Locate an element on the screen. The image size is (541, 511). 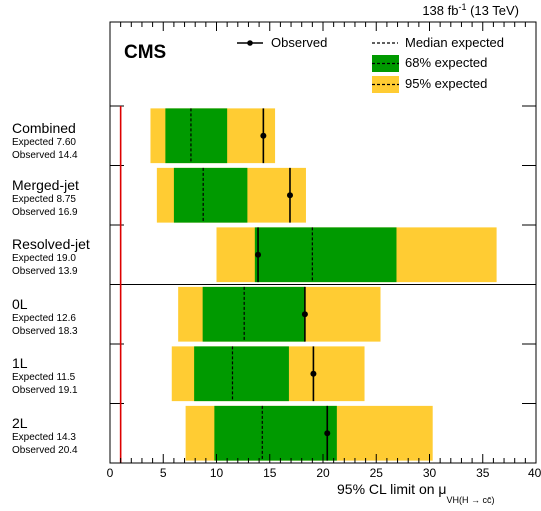
row-expected: Expected 7.60 is located at coordinates (44, 142).